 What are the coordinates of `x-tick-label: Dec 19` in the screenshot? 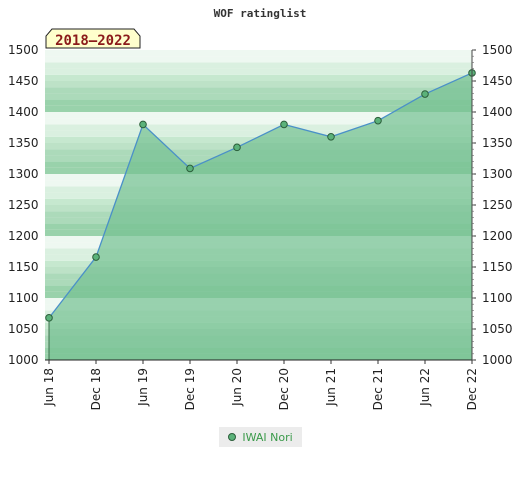 It's located at (190, 389).